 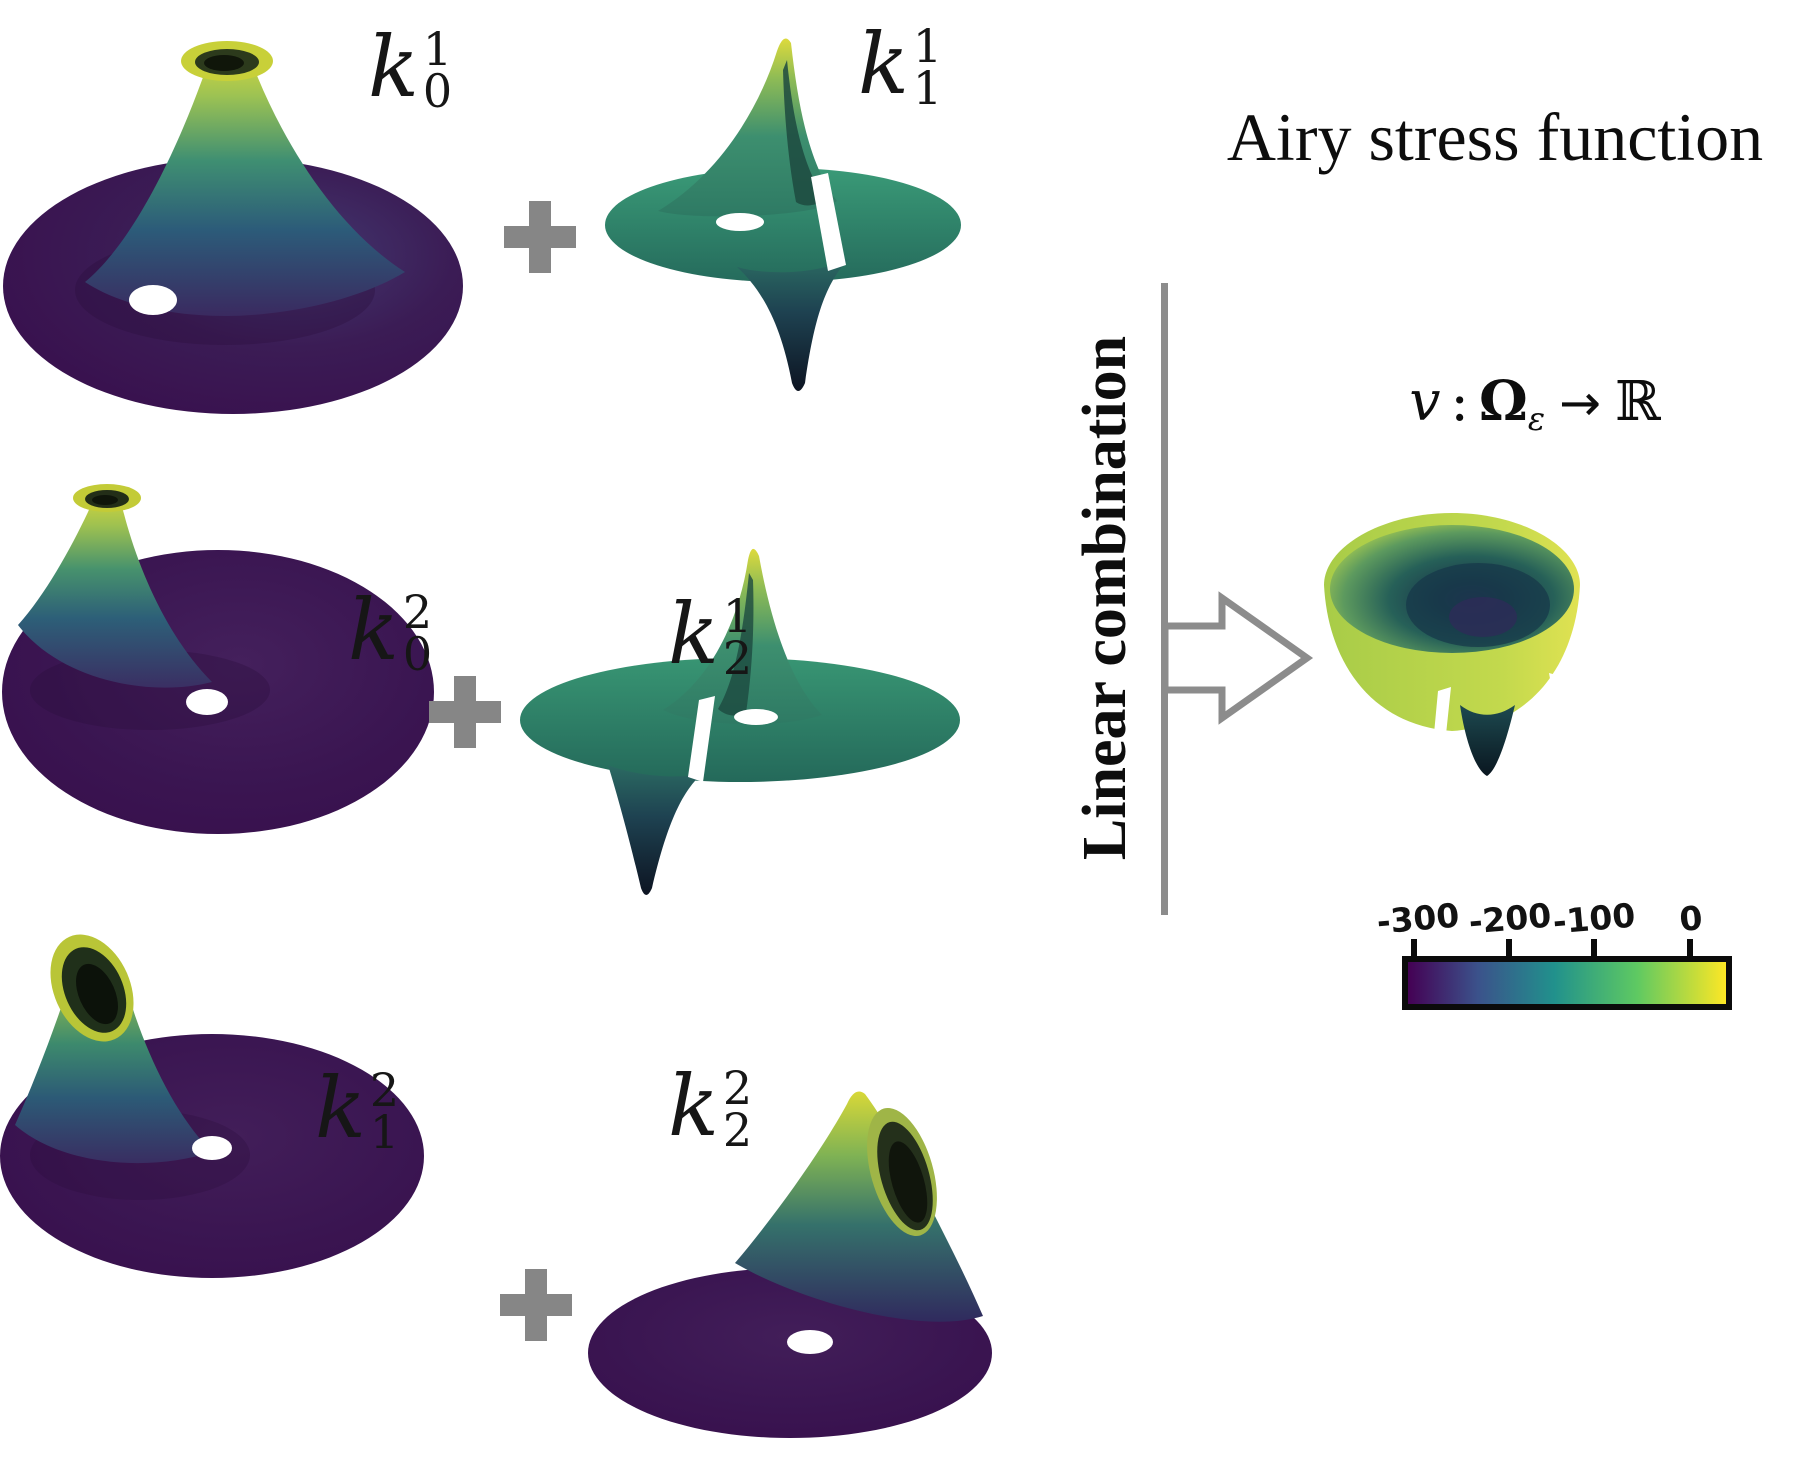 What do you see at coordinates (373, 630) in the screenshot?
I see `label-k02-base: k` at bounding box center [373, 630].